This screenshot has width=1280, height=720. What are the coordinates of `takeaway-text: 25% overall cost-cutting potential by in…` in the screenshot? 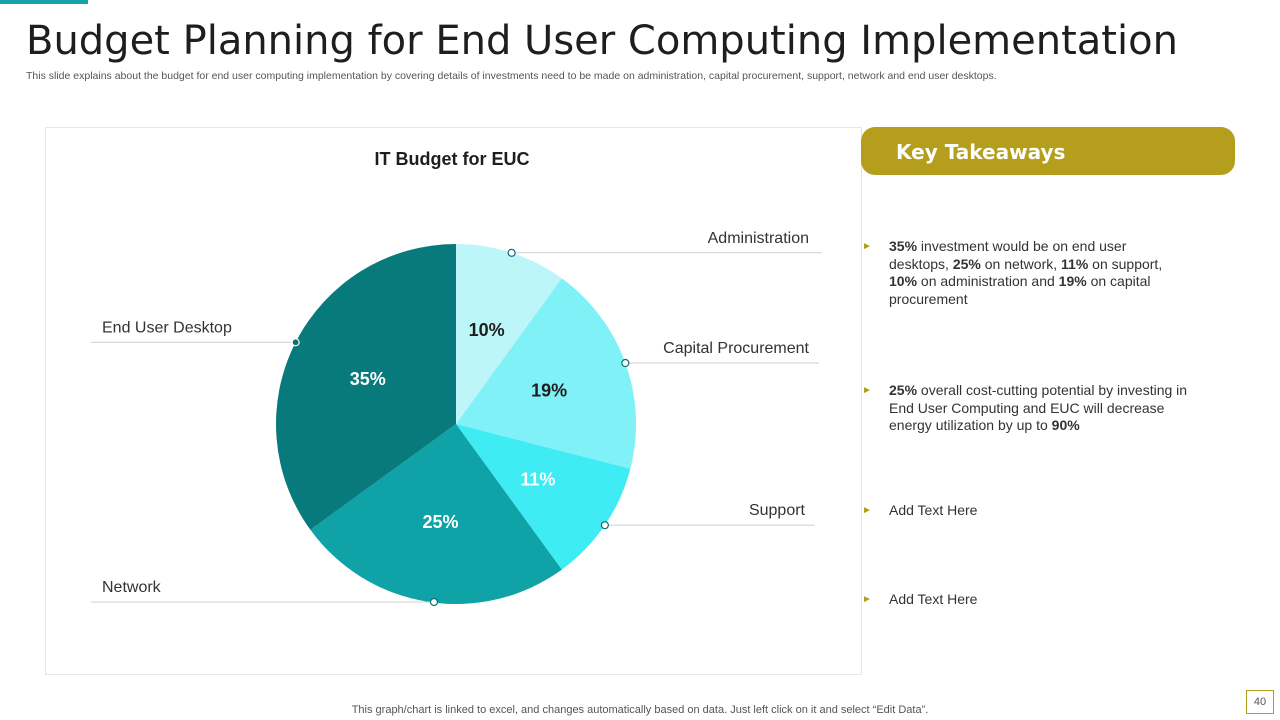 It's located at (1039, 408).